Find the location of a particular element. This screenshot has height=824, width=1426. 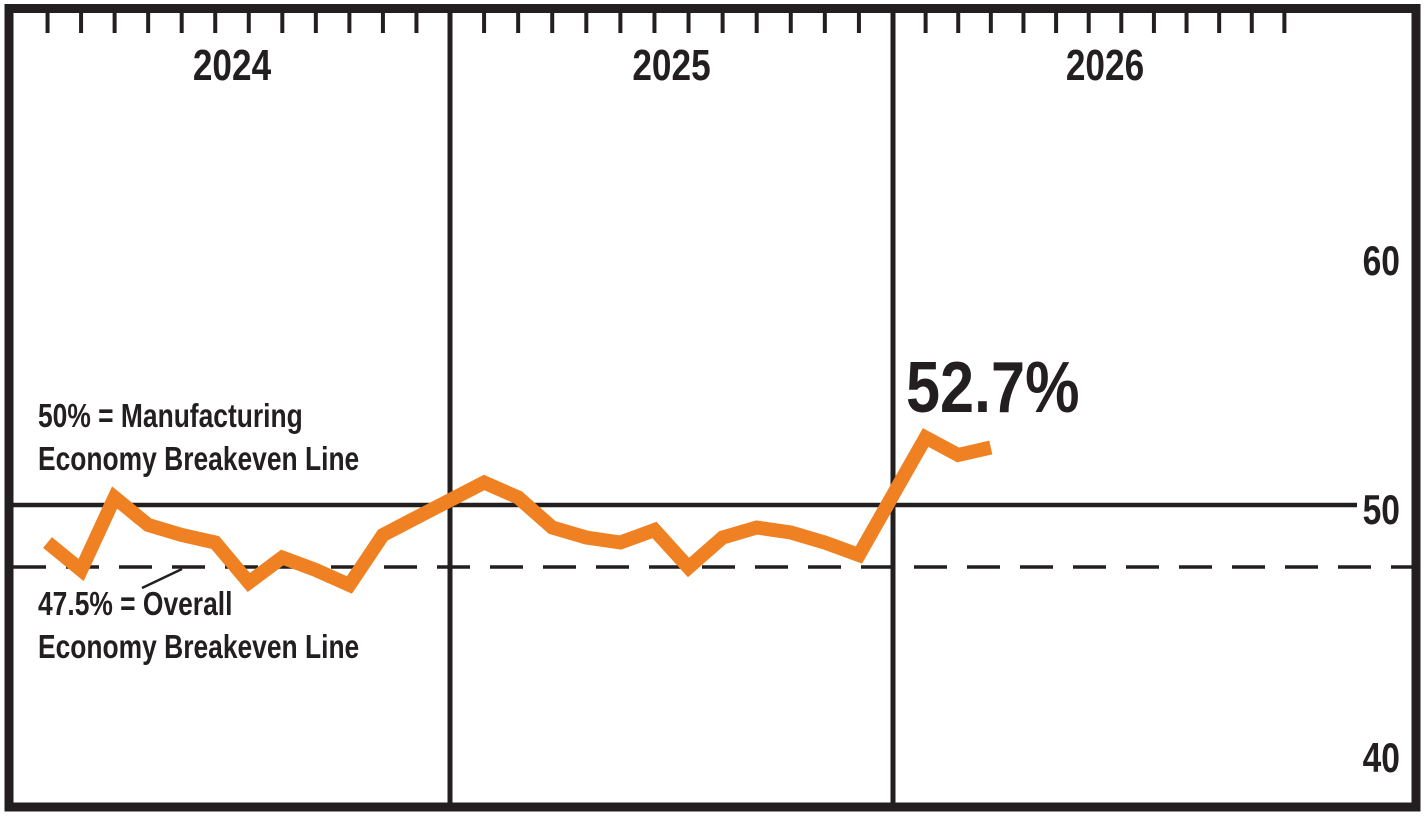

latest-value-text: 52.7% is located at coordinates (992, 388).